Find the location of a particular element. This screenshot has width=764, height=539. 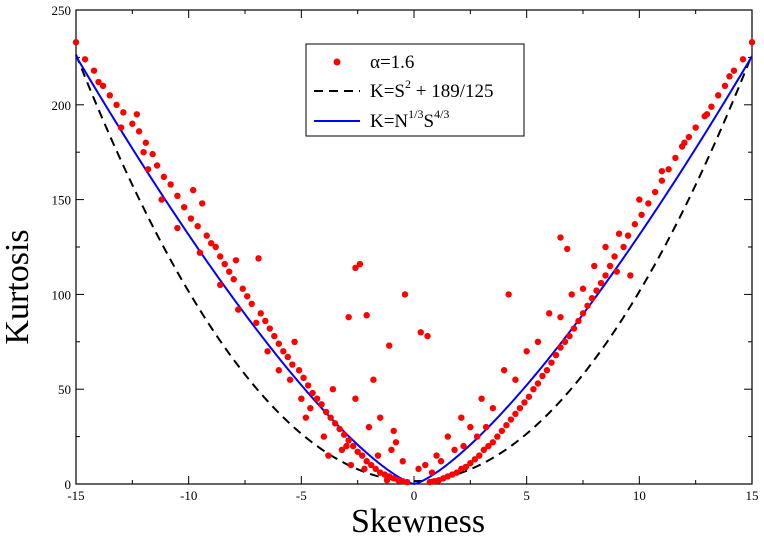

legend-label: α=1.6 is located at coordinates (392, 62).